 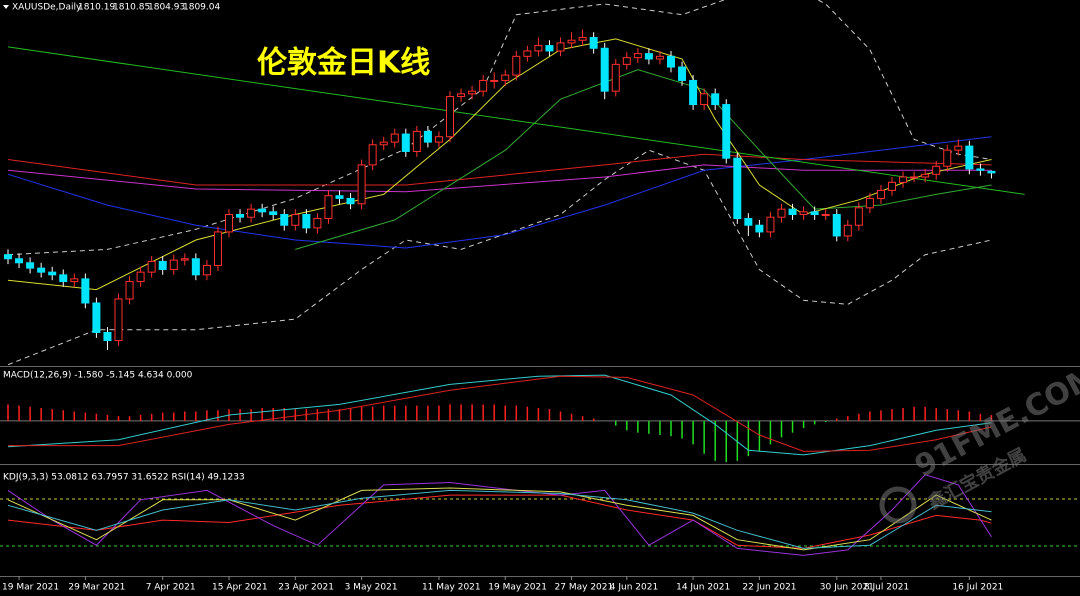 What do you see at coordinates (96, 588) in the screenshot?
I see `x-tick-label: 29 Mar 2021` at bounding box center [96, 588].